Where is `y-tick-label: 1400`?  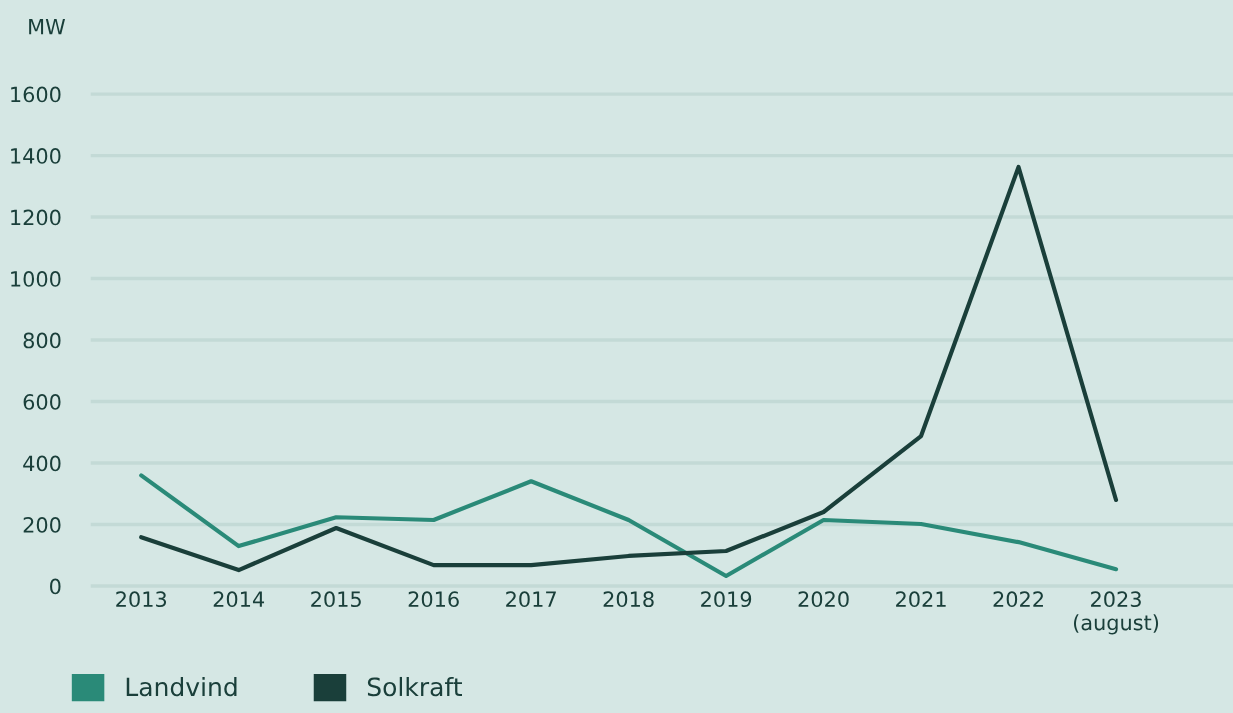 y-tick-label: 1400 is located at coordinates (36, 156).